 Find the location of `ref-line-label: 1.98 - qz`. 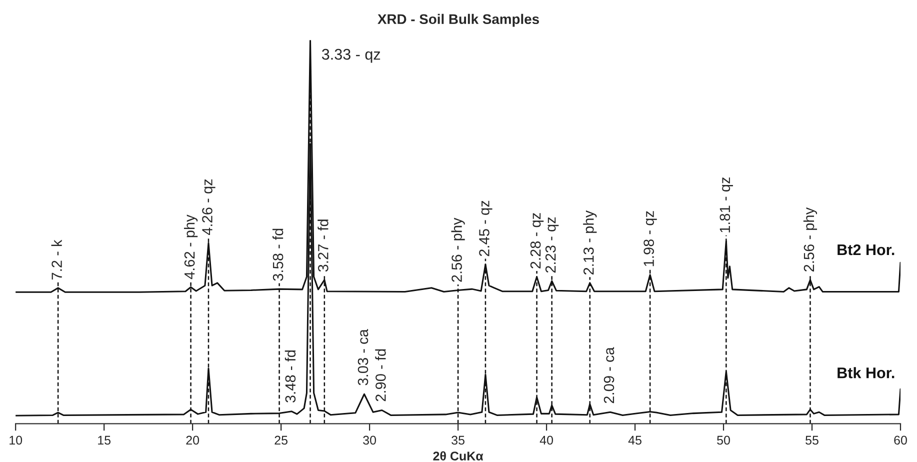

ref-line-label: 1.98 - qz is located at coordinates (650, 238).